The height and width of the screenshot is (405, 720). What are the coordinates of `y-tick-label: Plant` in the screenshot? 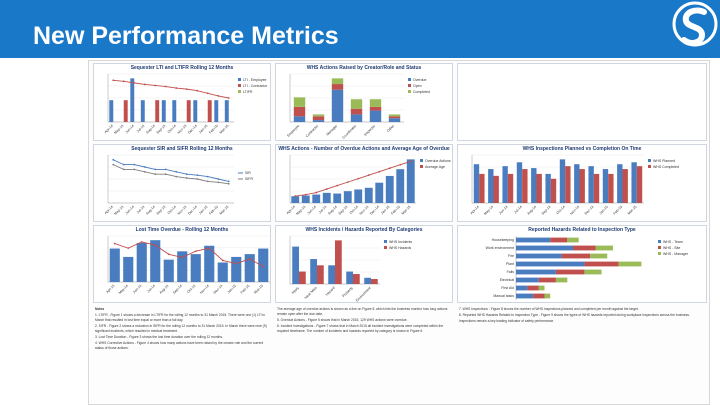 It's located at (510, 264).